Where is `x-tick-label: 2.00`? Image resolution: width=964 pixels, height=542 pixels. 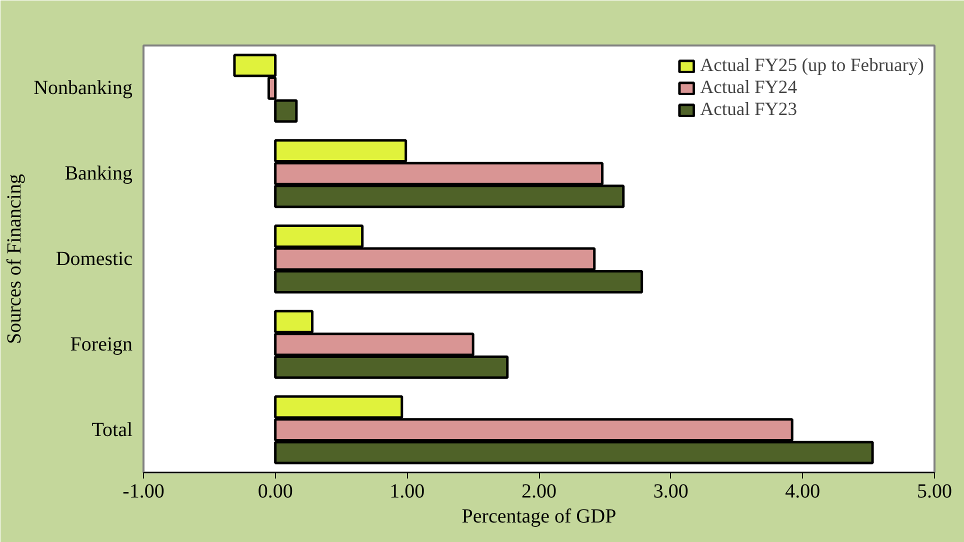
x-tick-label: 2.00 is located at coordinates (539, 491).